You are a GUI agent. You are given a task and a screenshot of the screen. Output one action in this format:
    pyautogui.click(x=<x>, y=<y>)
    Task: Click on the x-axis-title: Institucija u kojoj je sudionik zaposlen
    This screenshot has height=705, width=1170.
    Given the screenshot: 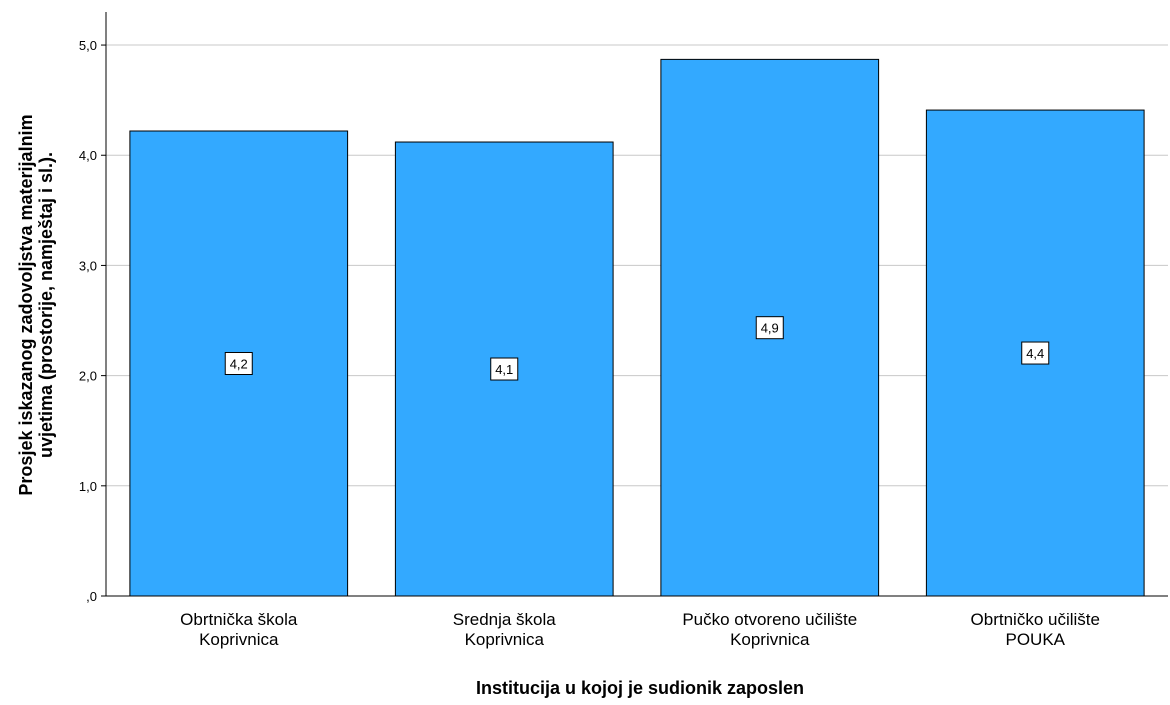 What is the action you would take?
    pyautogui.click(x=640, y=688)
    